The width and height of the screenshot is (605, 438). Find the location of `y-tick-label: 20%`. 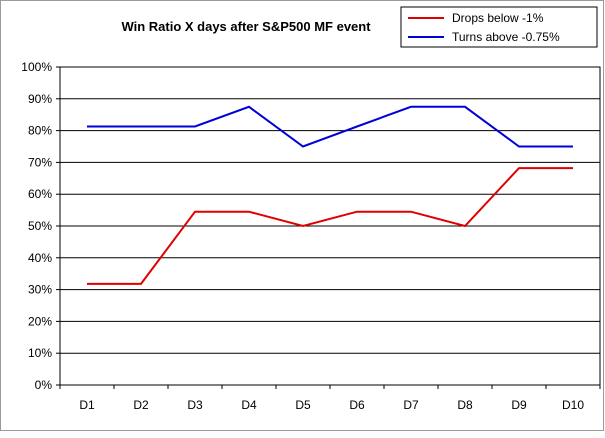

y-tick-label: 20% is located at coordinates (40, 321).